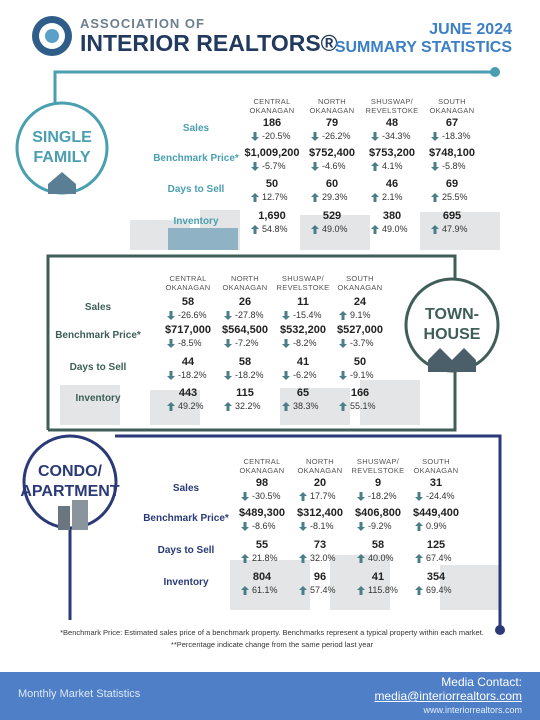 The image size is (540, 720). What do you see at coordinates (440, 496) in the screenshot?
I see `stat-change: -24.4%` at bounding box center [440, 496].